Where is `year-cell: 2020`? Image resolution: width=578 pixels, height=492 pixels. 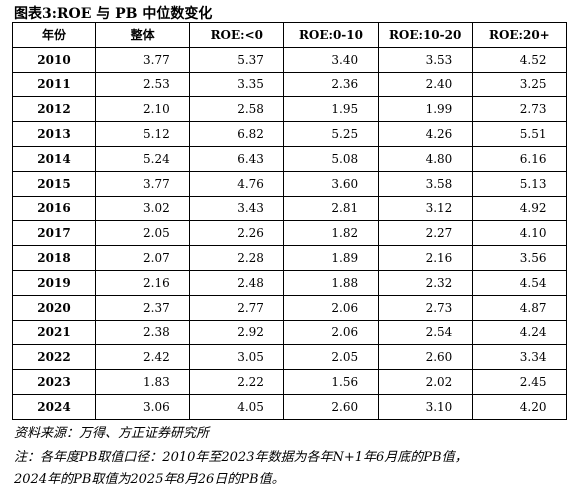 year-cell: 2020 is located at coordinates (54, 307).